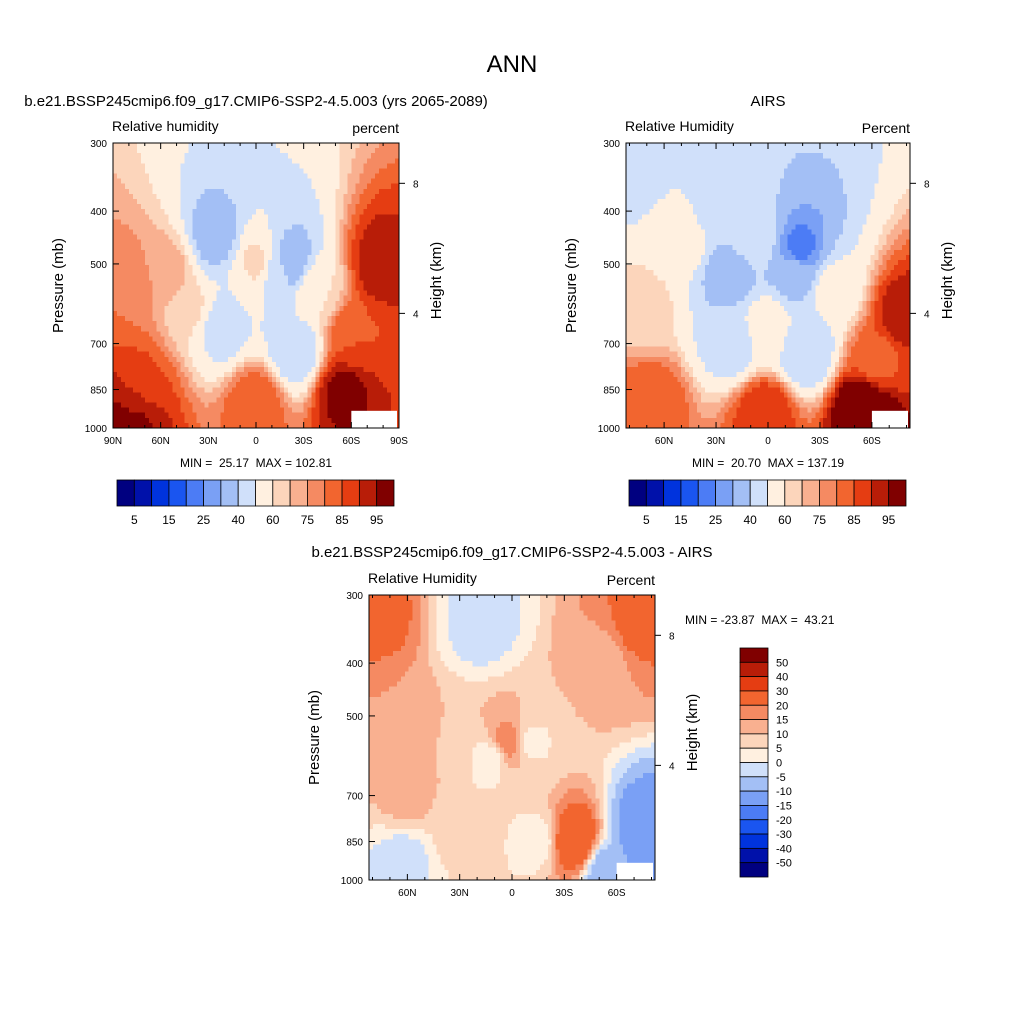 Image resolution: width=1024 pixels, height=1024 pixels. I want to click on units-label: Percent, so click(886, 128).